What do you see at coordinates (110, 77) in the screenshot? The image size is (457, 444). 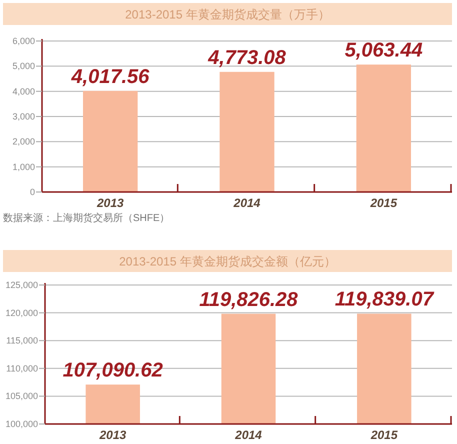 I see `data-label: 4,017.56` at bounding box center [110, 77].